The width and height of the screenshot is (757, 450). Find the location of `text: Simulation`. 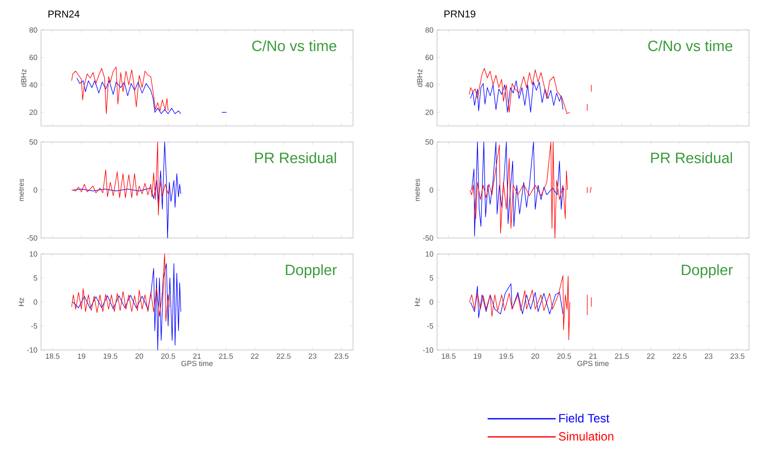

text: Simulation is located at coordinates (586, 436).